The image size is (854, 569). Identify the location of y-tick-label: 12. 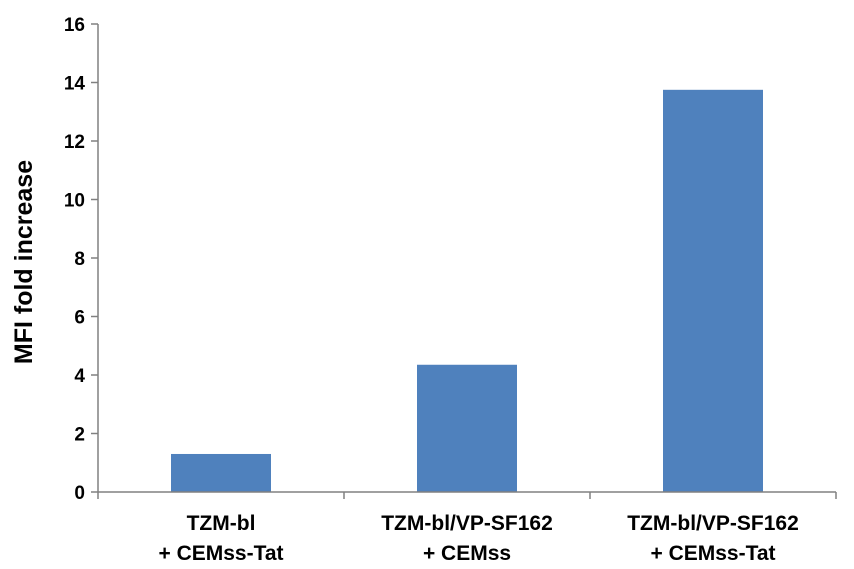
(74, 142).